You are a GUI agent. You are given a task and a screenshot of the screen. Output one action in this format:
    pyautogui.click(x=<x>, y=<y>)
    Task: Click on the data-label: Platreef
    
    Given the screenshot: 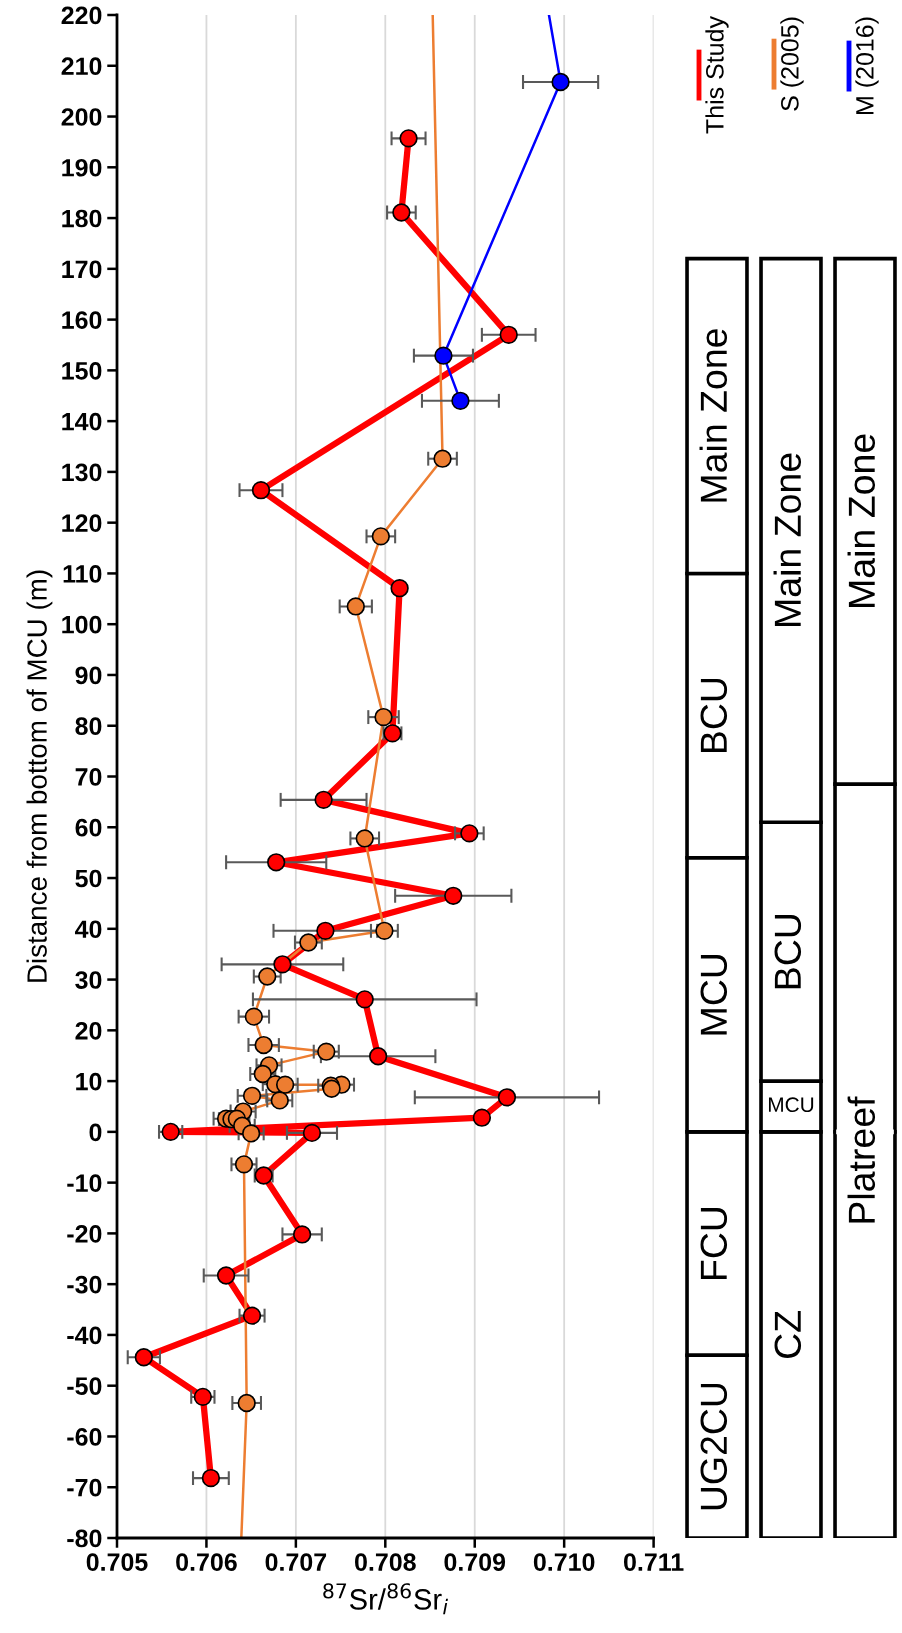 What is the action you would take?
    pyautogui.click(x=861, y=1159)
    